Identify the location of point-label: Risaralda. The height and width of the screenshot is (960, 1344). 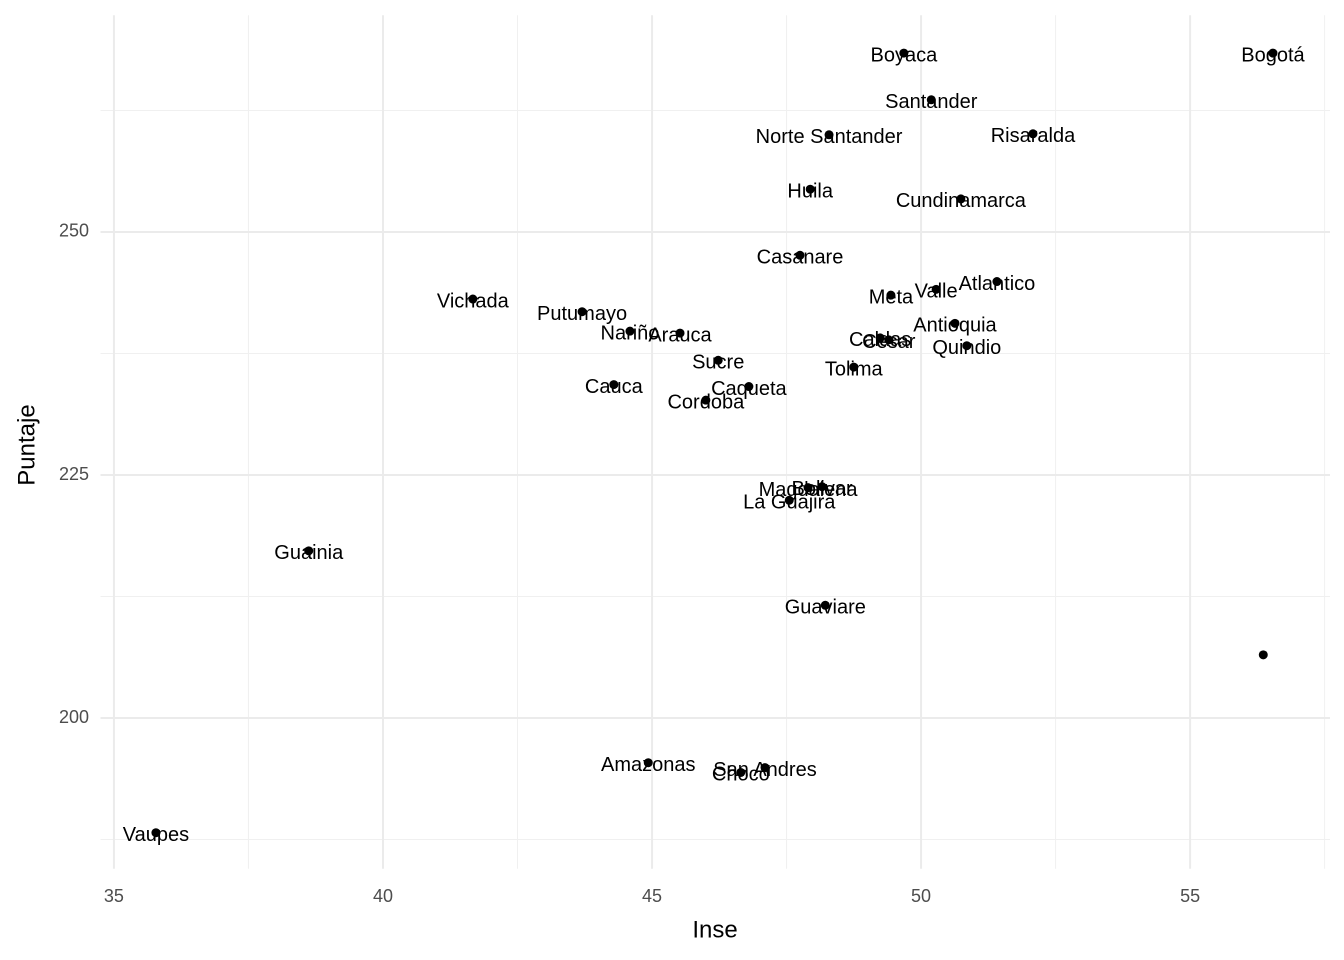
(1033, 136).